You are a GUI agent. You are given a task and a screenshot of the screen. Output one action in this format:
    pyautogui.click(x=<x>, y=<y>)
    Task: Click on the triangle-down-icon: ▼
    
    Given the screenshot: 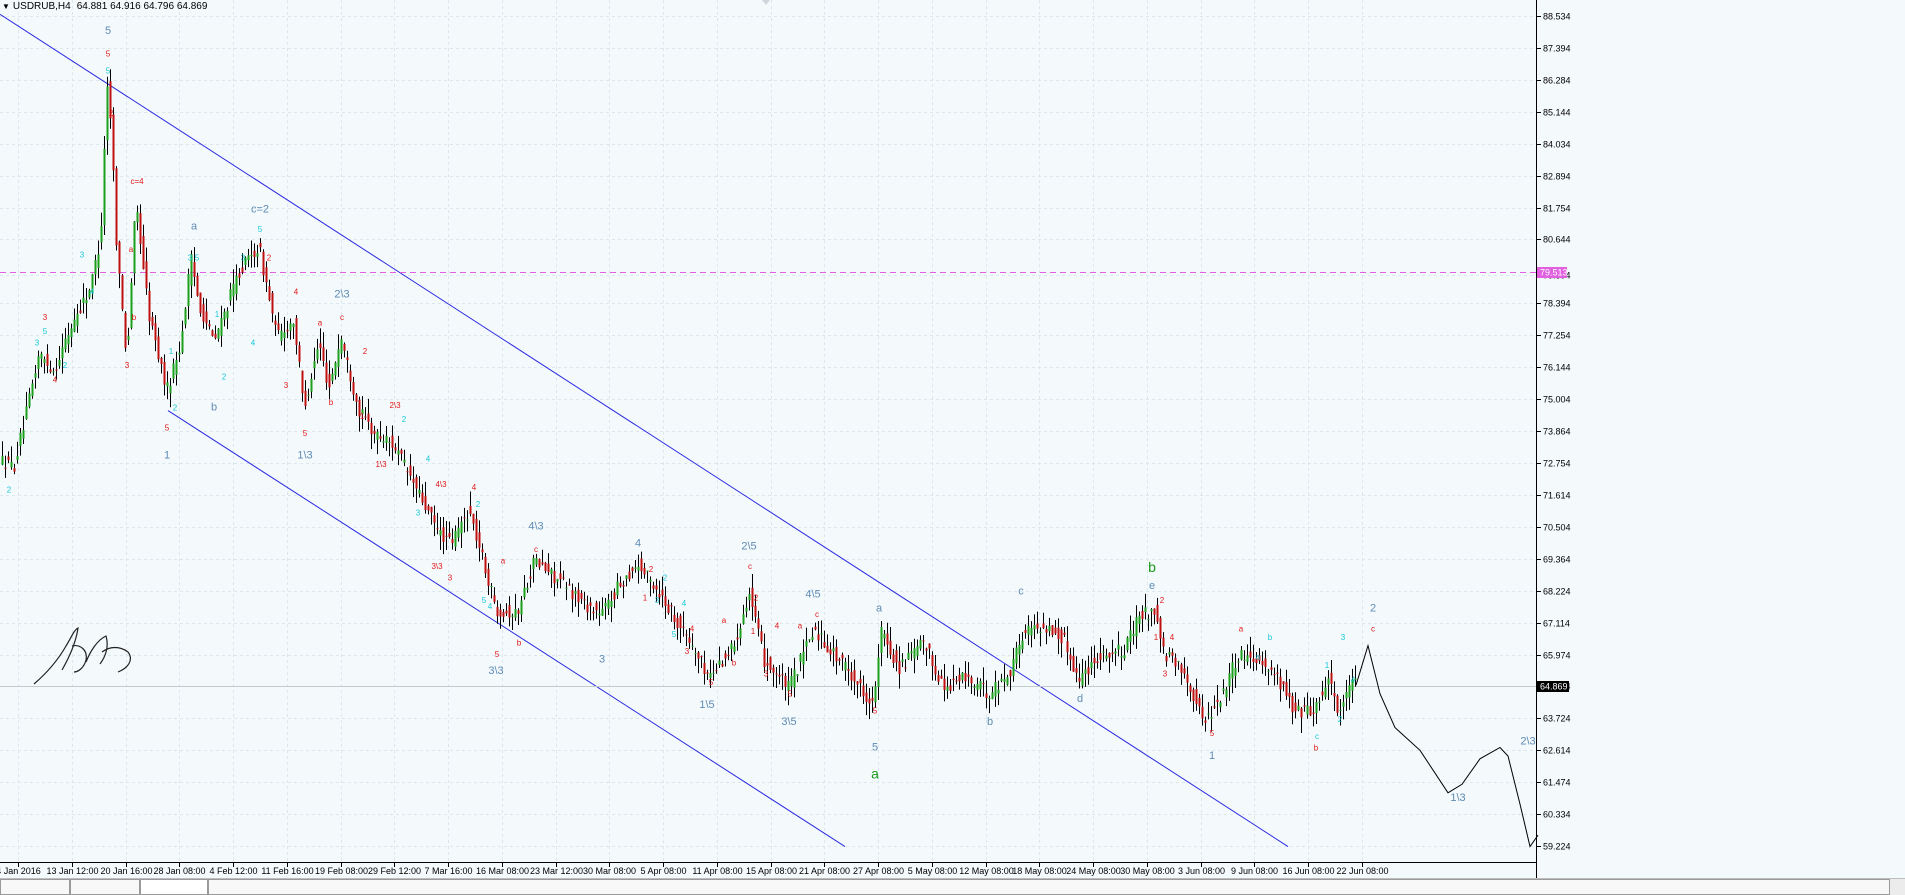 What is the action you would take?
    pyautogui.click(x=6, y=6)
    